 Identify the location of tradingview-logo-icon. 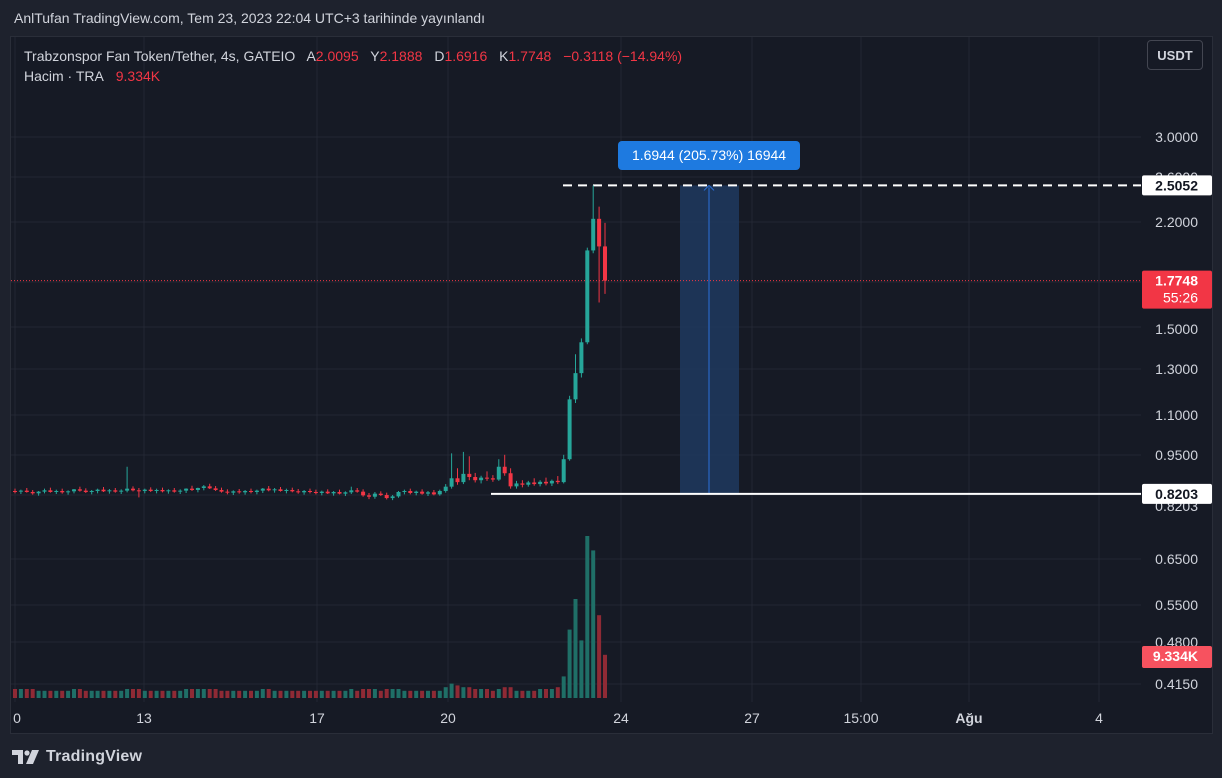
(26, 757).